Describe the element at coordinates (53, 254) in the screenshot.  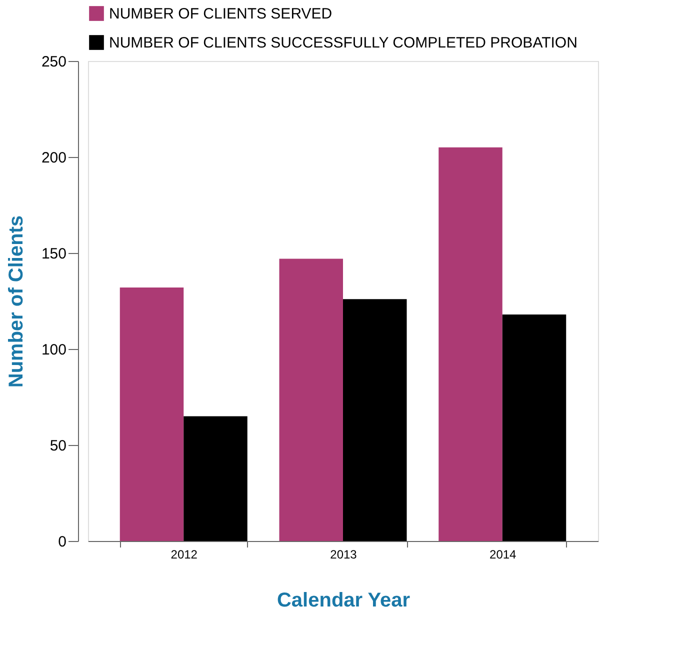
I see `y-tick-label: 150` at that location.